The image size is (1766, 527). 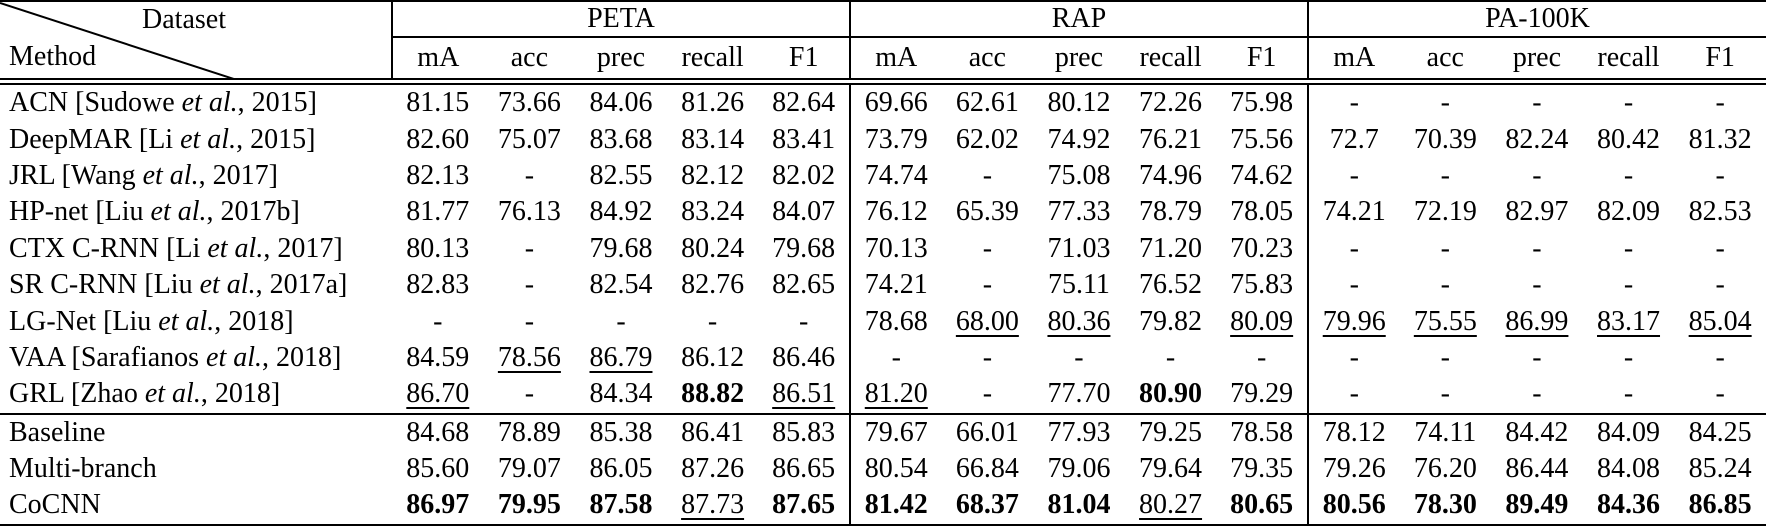 I want to click on metric-value: 85.04, so click(x=1720, y=321).